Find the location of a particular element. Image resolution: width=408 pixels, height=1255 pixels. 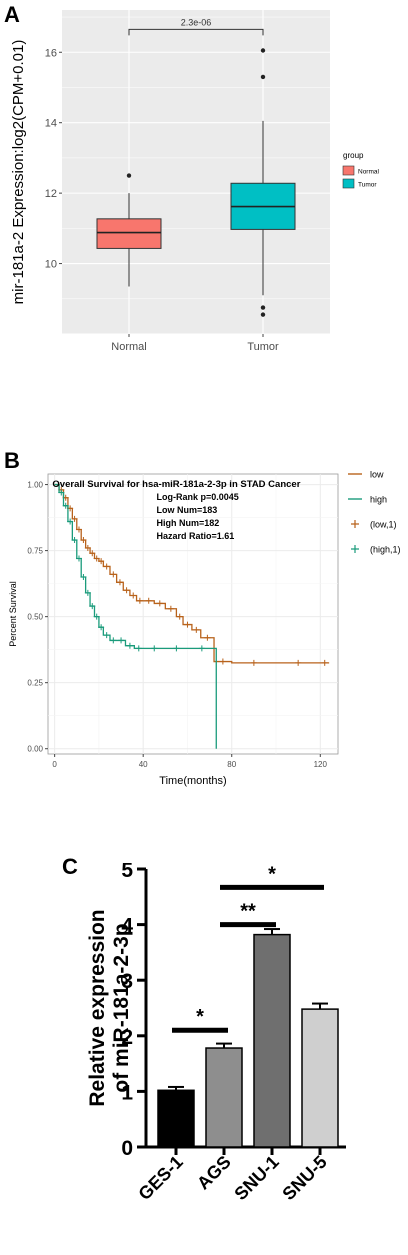

panel-label-c: C is located at coordinates (70, 866).